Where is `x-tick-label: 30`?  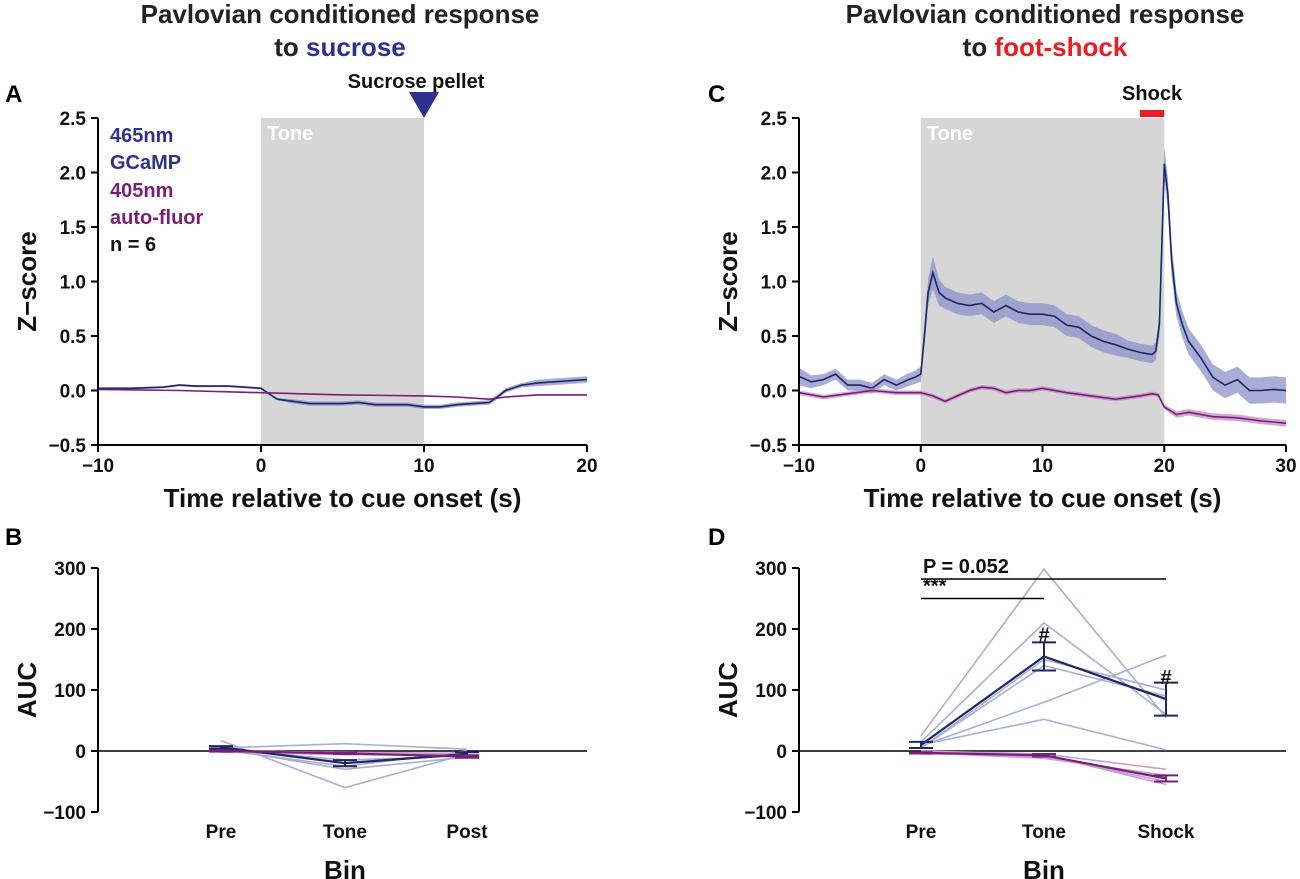
x-tick-label: 30 is located at coordinates (1285, 466).